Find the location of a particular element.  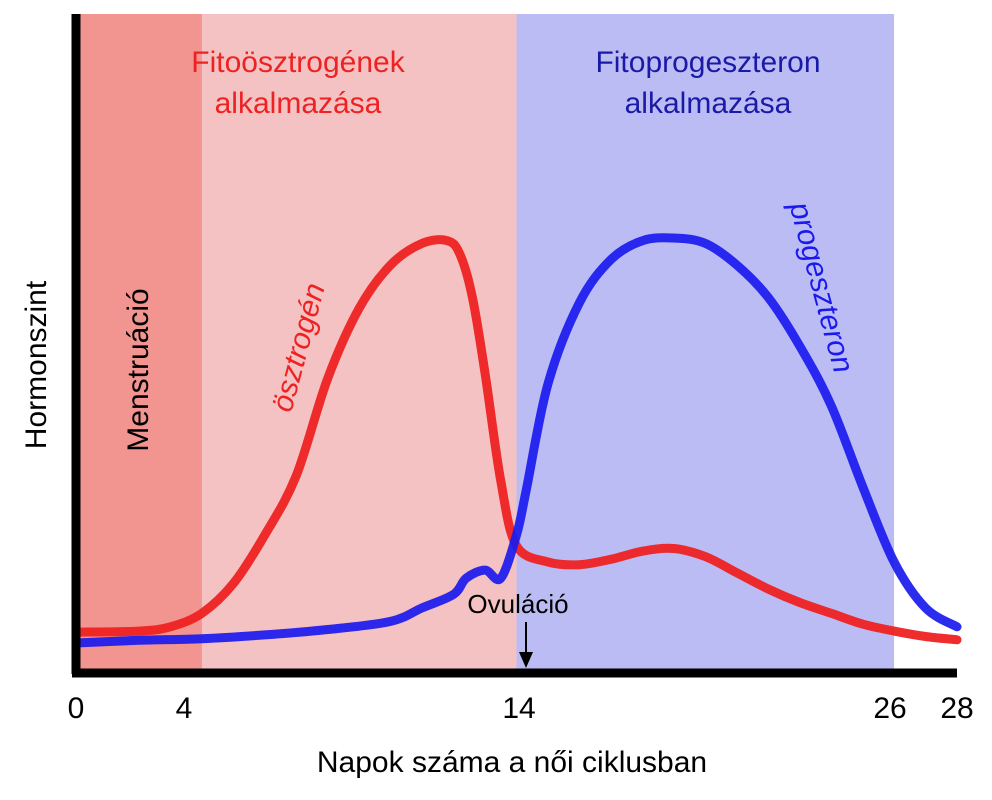

menstruation-label: Menstruáció is located at coordinates (138, 369).